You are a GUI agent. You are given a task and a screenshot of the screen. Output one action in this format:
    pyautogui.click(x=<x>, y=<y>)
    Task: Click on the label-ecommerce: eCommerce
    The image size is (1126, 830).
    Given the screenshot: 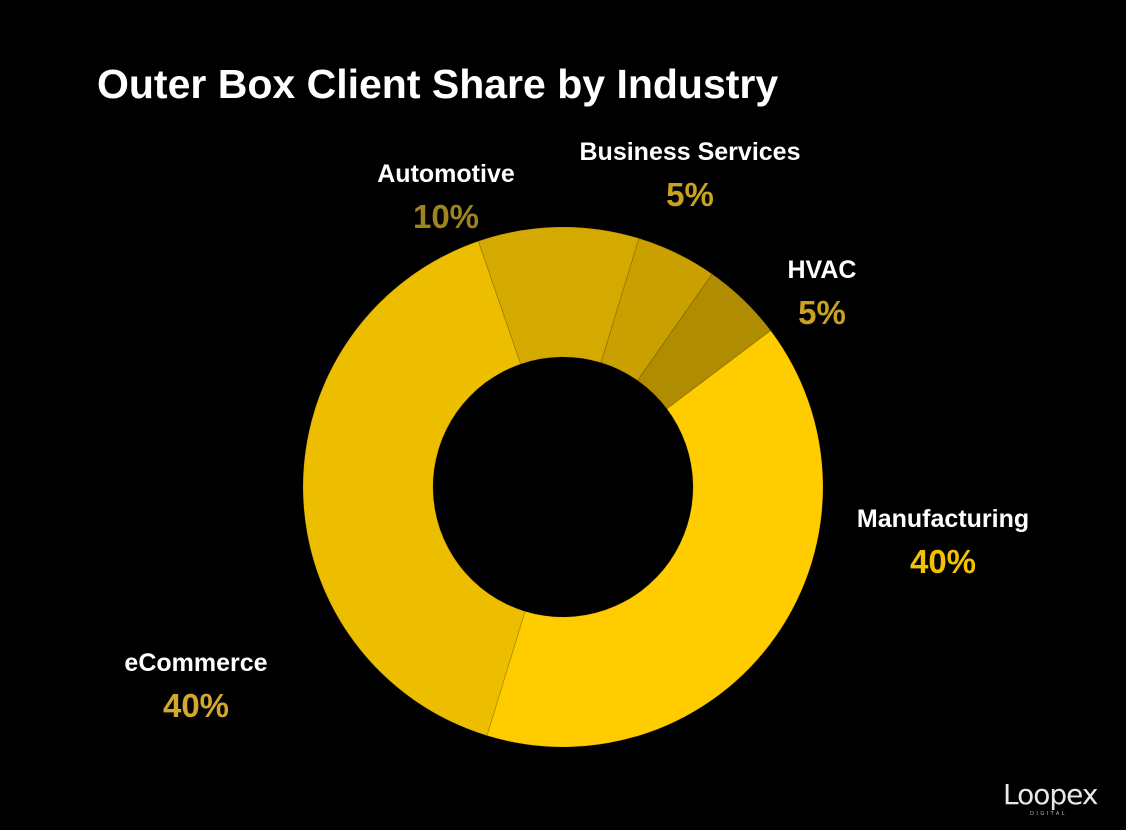 What is the action you would take?
    pyautogui.click(x=195, y=663)
    